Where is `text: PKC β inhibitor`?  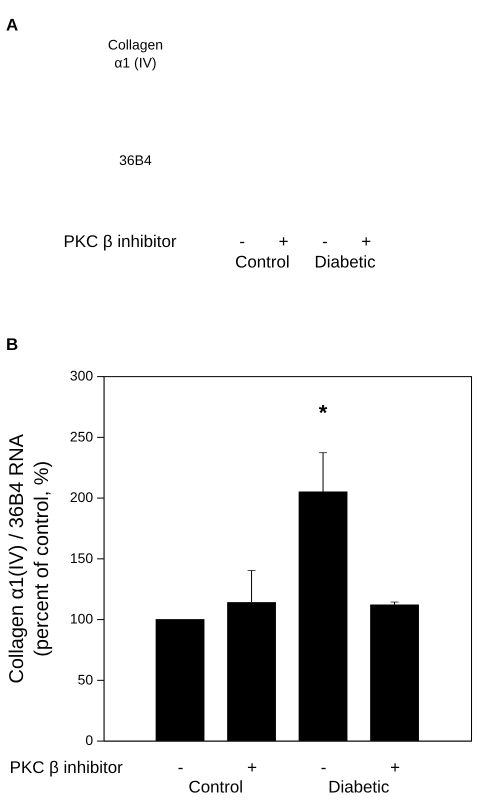 text: PKC β inhibitor is located at coordinates (120, 242).